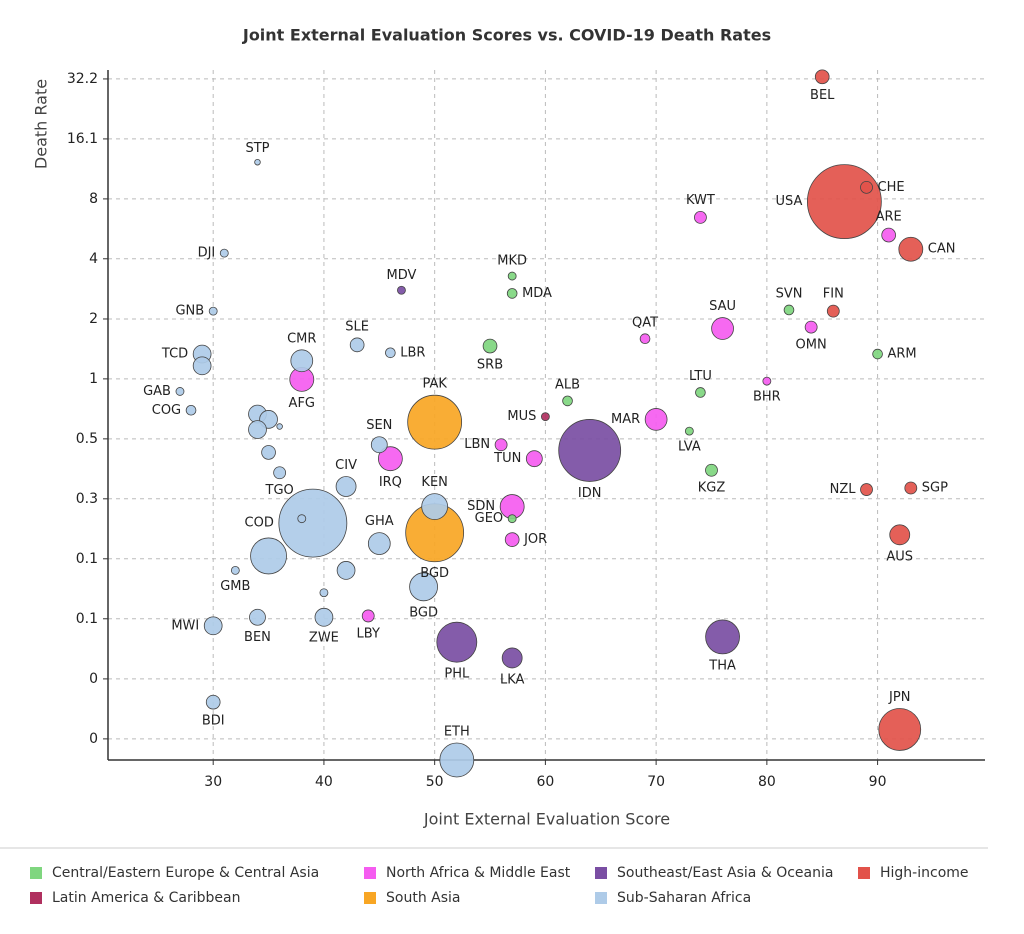  What do you see at coordinates (457, 674) in the screenshot?
I see `point-label: PHL` at bounding box center [457, 674].